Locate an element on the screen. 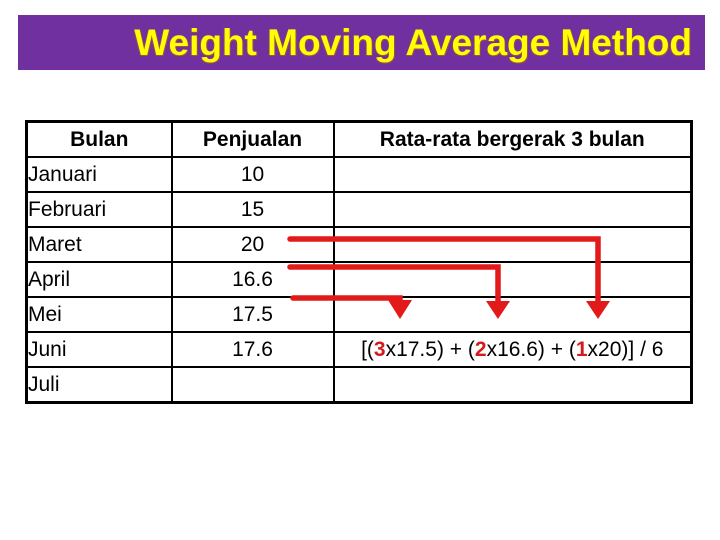 This screenshot has height=540, width=720. table-row-april: April 16.6 is located at coordinates (359, 279).